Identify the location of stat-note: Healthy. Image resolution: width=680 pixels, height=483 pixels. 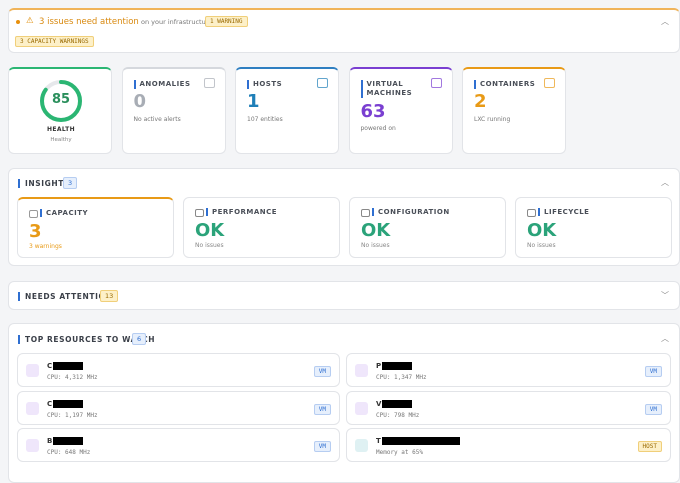
(61, 140).